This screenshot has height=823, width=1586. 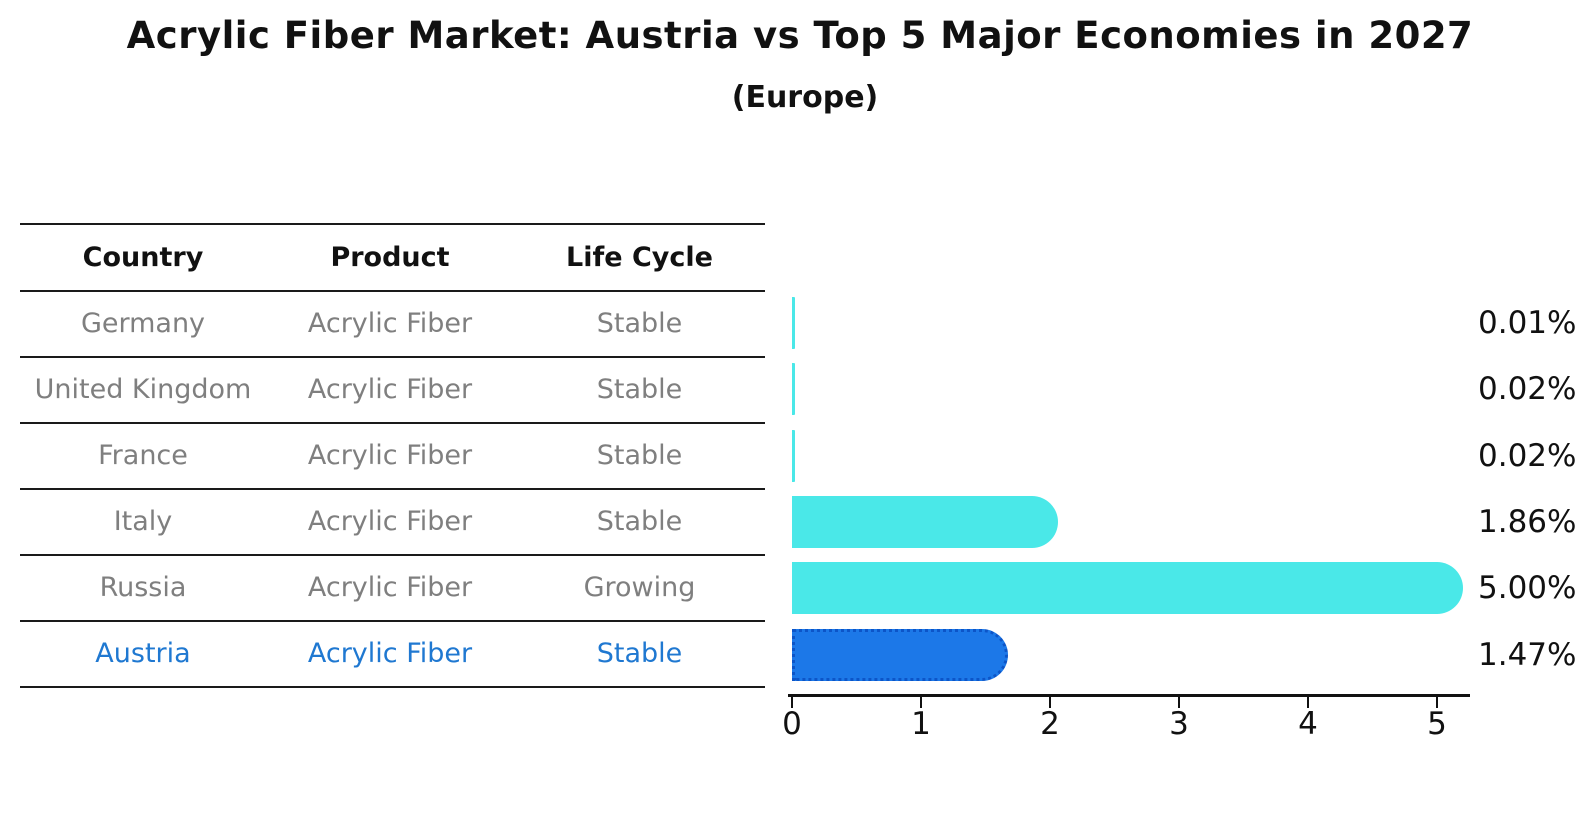 I want to click on column-header-product: Product, so click(x=390, y=257).